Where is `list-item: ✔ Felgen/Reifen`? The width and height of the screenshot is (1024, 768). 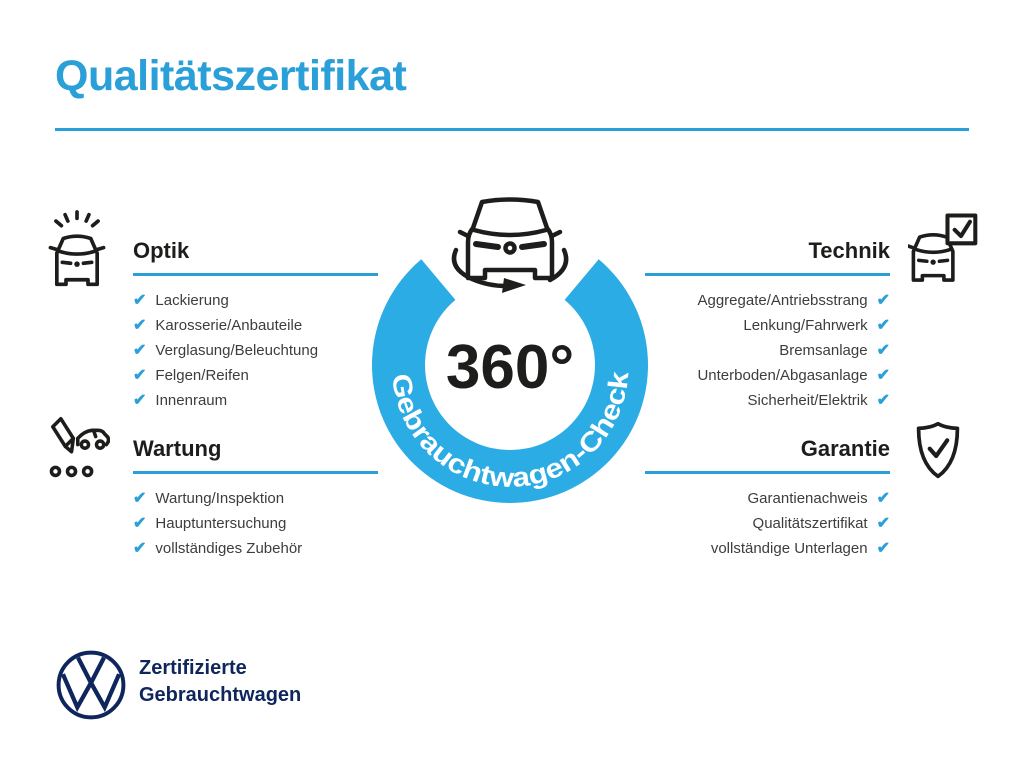
list-item: ✔ Felgen/Reifen is located at coordinates (255, 375).